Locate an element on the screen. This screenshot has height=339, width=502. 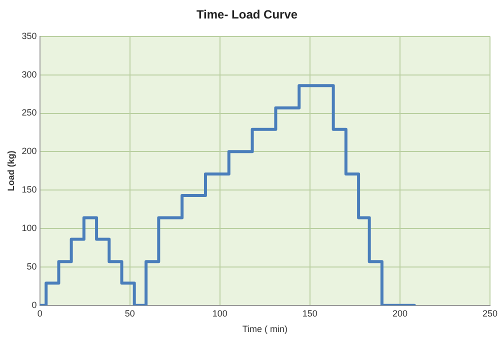
y-tick-label: 250 is located at coordinates (29, 113).